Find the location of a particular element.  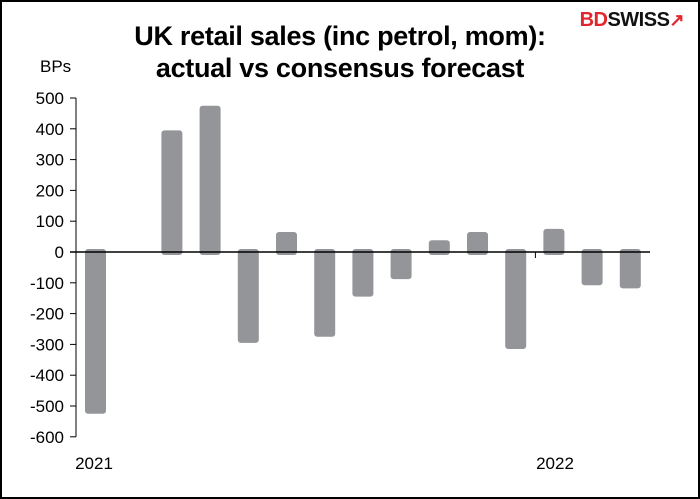

brand-bd: BD is located at coordinates (593, 20).